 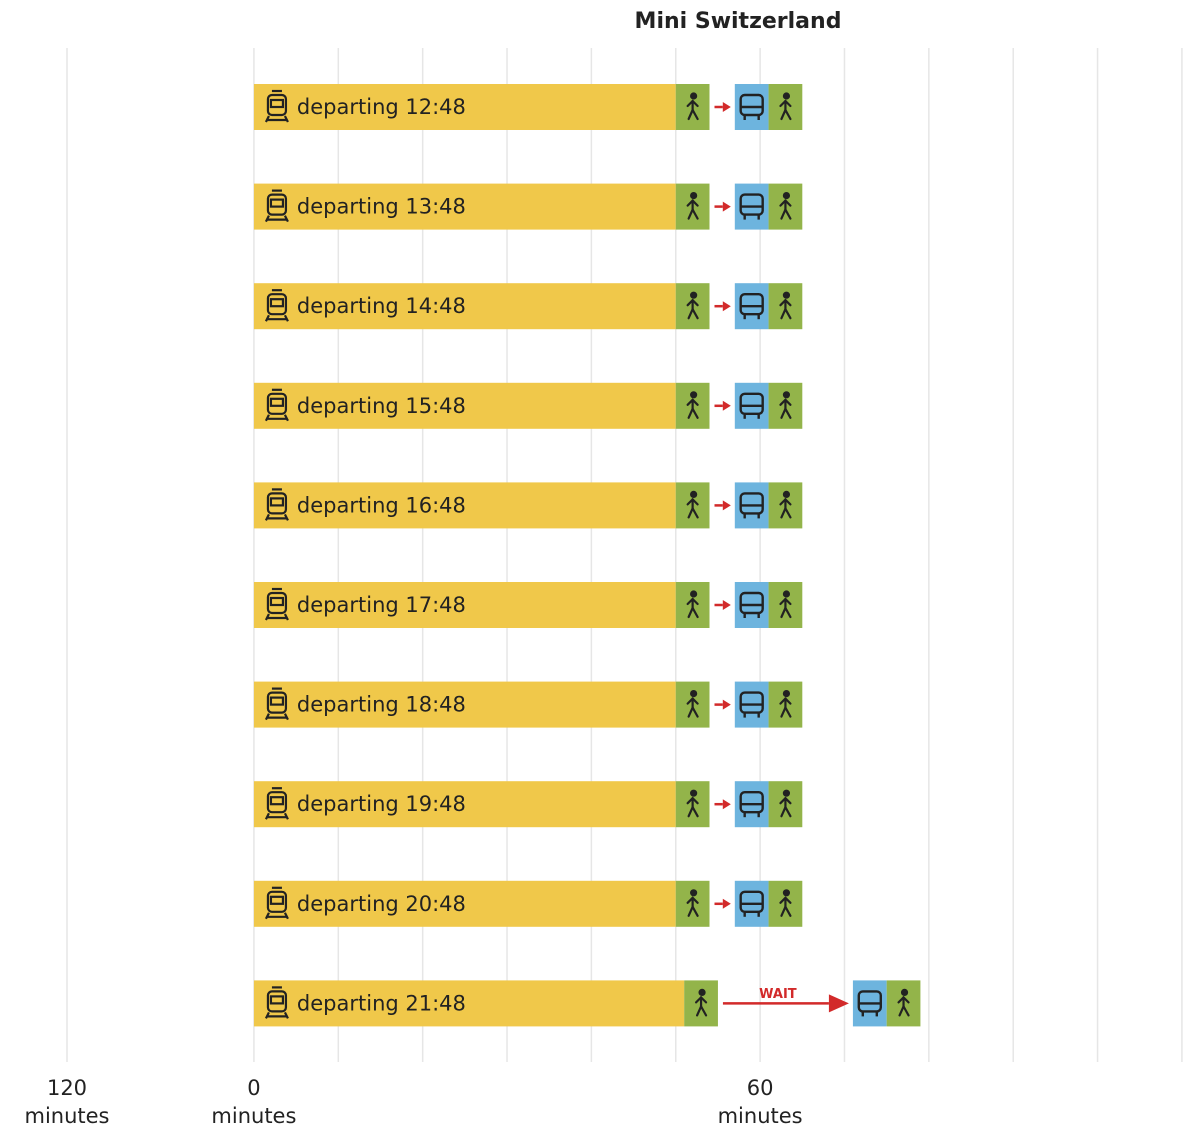 I want to click on row-label: departing 19:48, so click(x=381, y=804).